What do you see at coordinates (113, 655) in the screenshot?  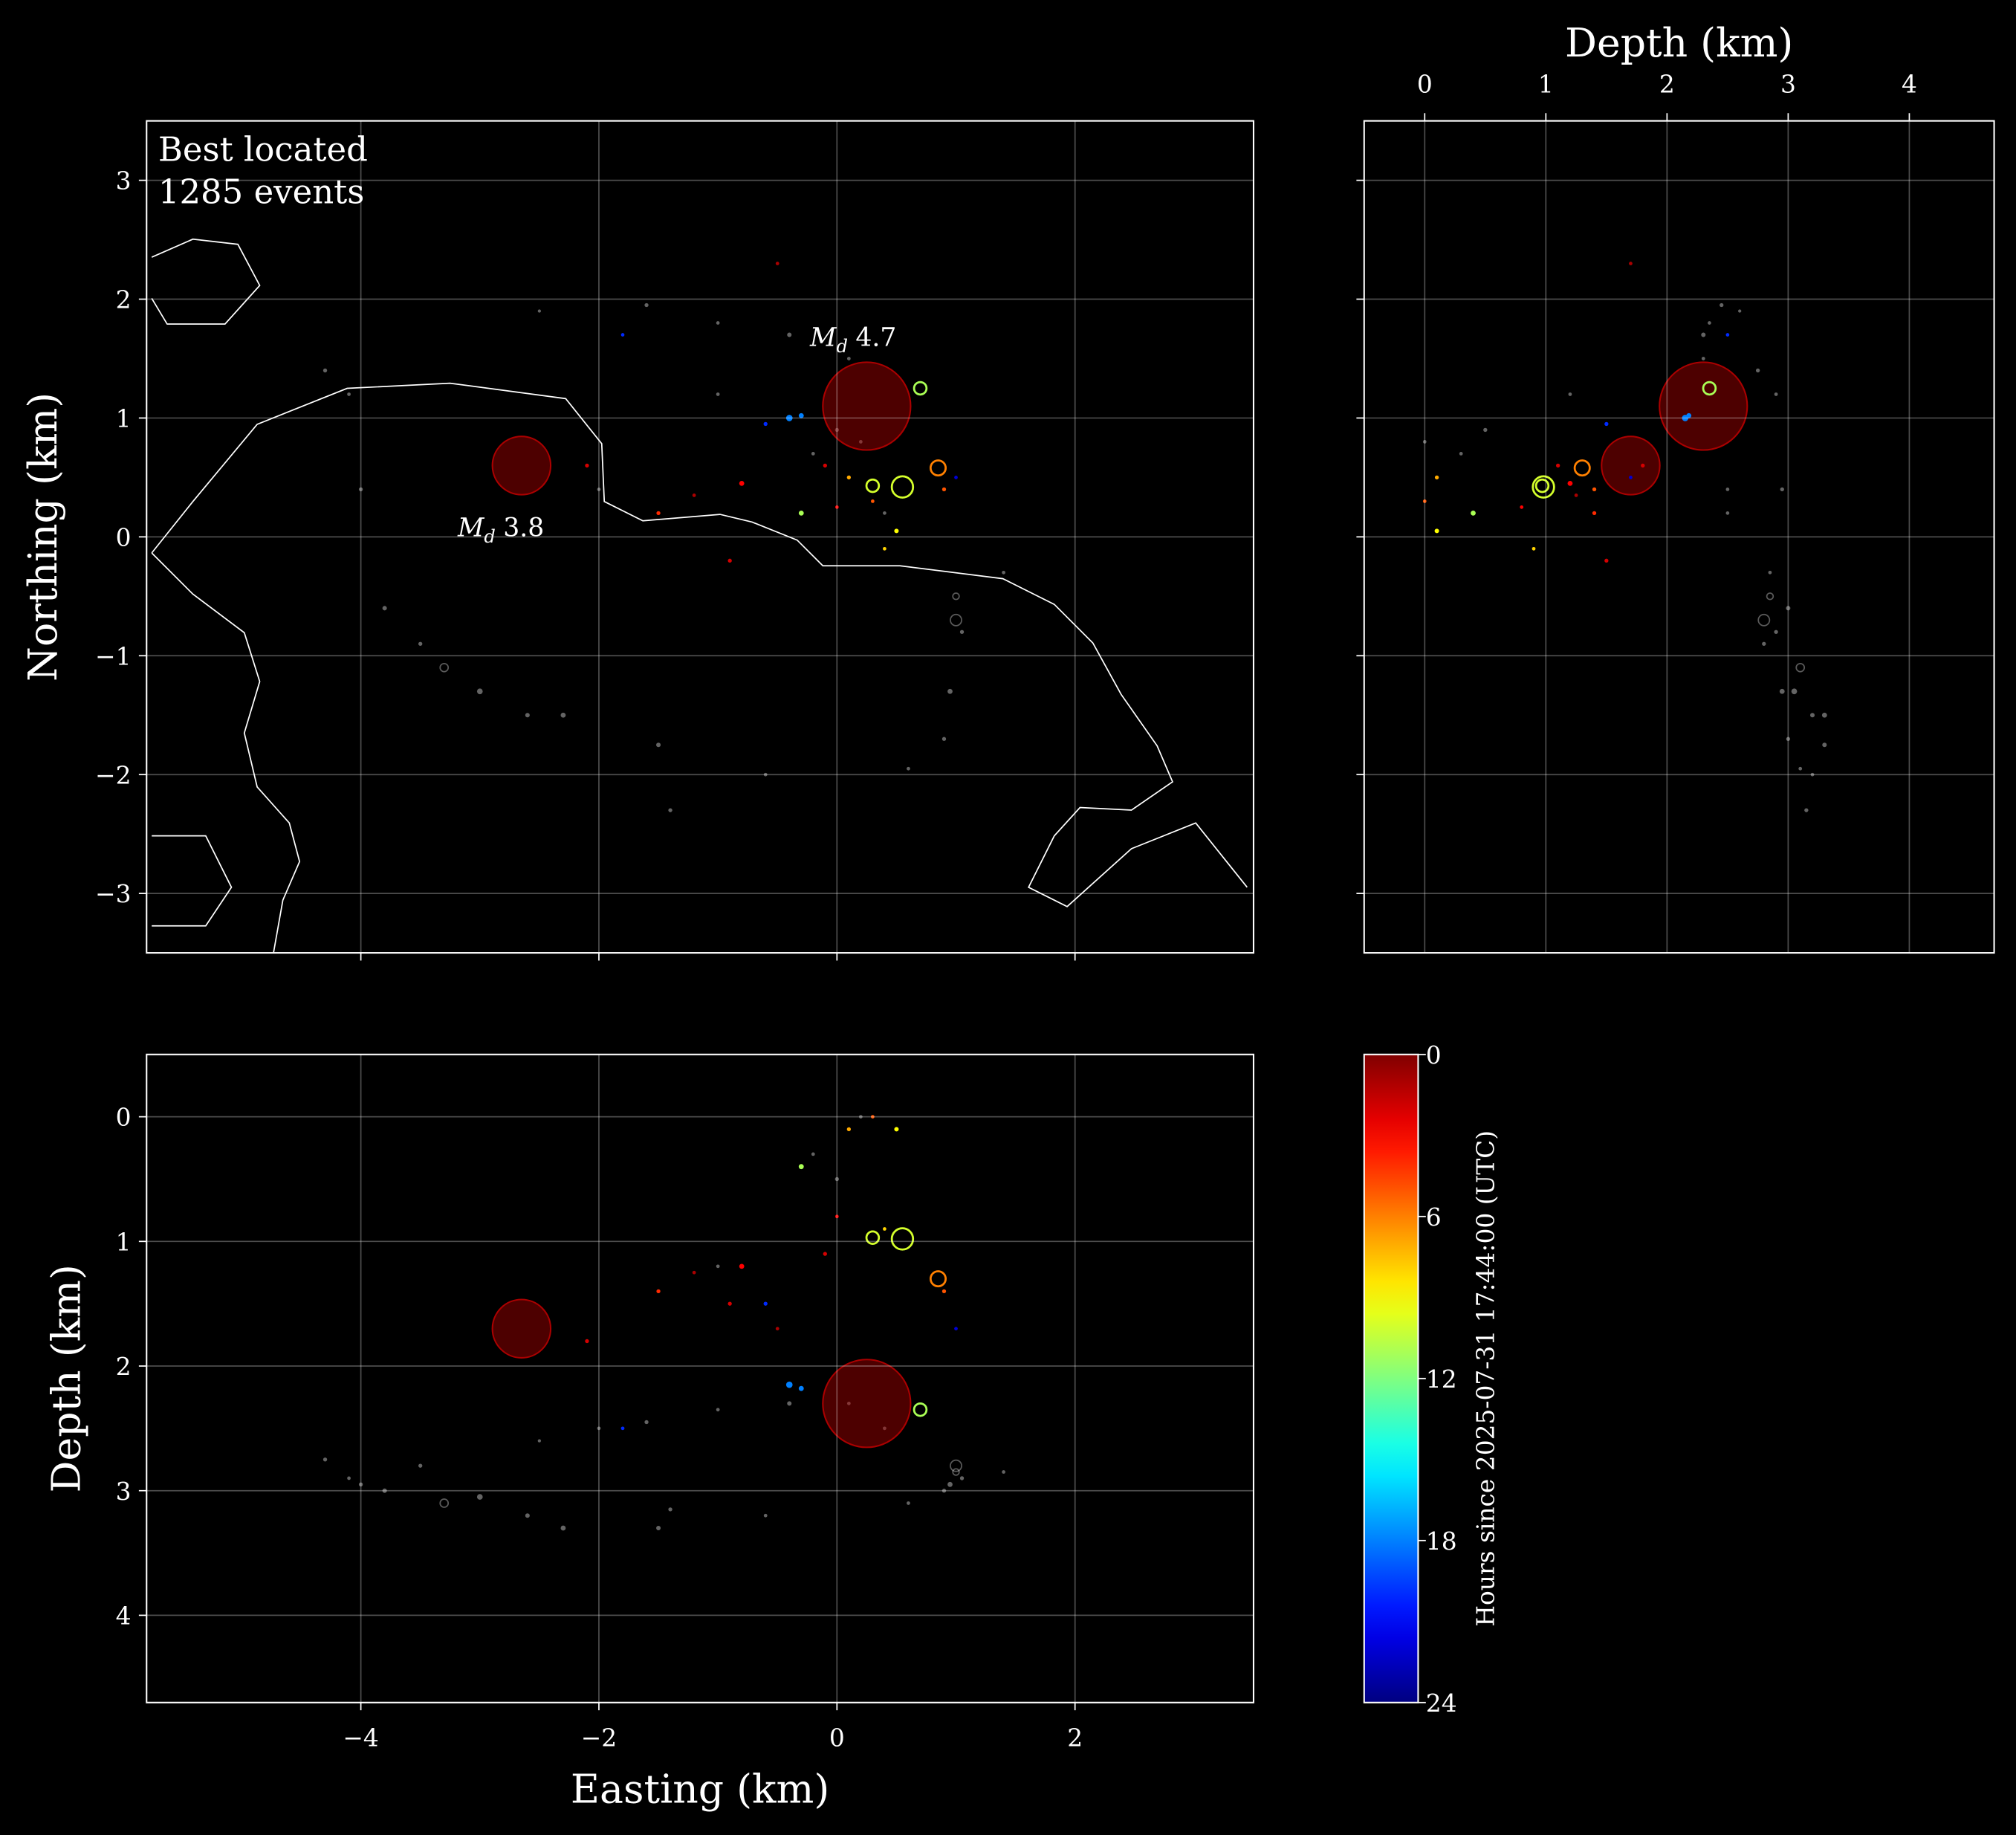 I see `y-tick-label: −1` at bounding box center [113, 655].